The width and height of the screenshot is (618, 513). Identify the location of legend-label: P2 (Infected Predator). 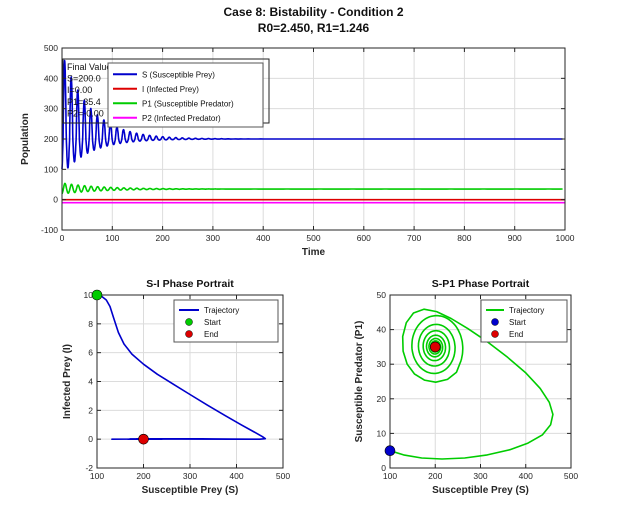
(181, 118).